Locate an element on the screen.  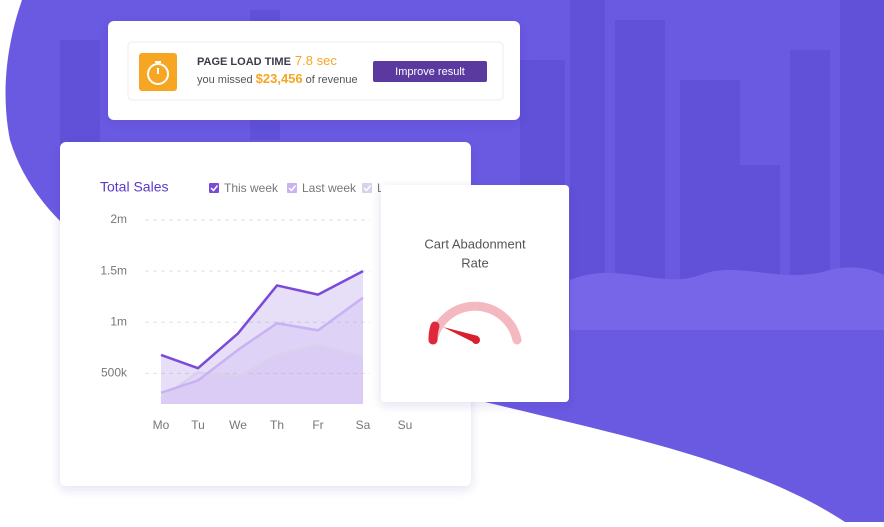
x-tick-label: We is located at coordinates (238, 425).